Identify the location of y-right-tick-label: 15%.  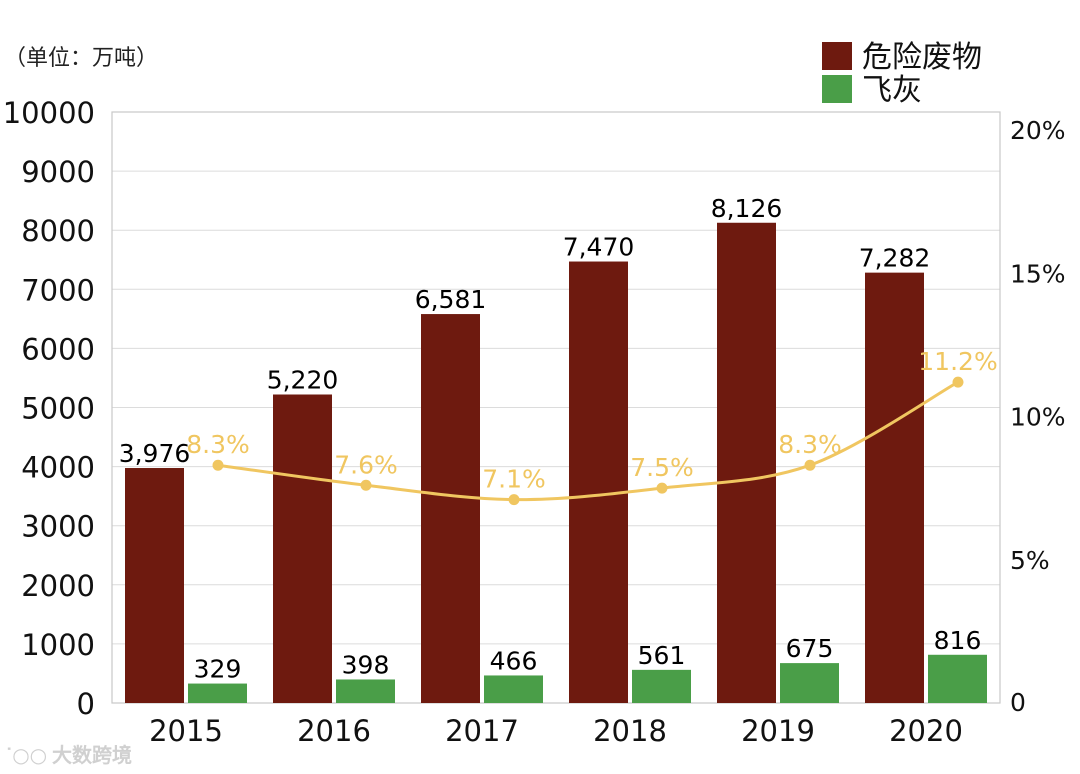
(1038, 273).